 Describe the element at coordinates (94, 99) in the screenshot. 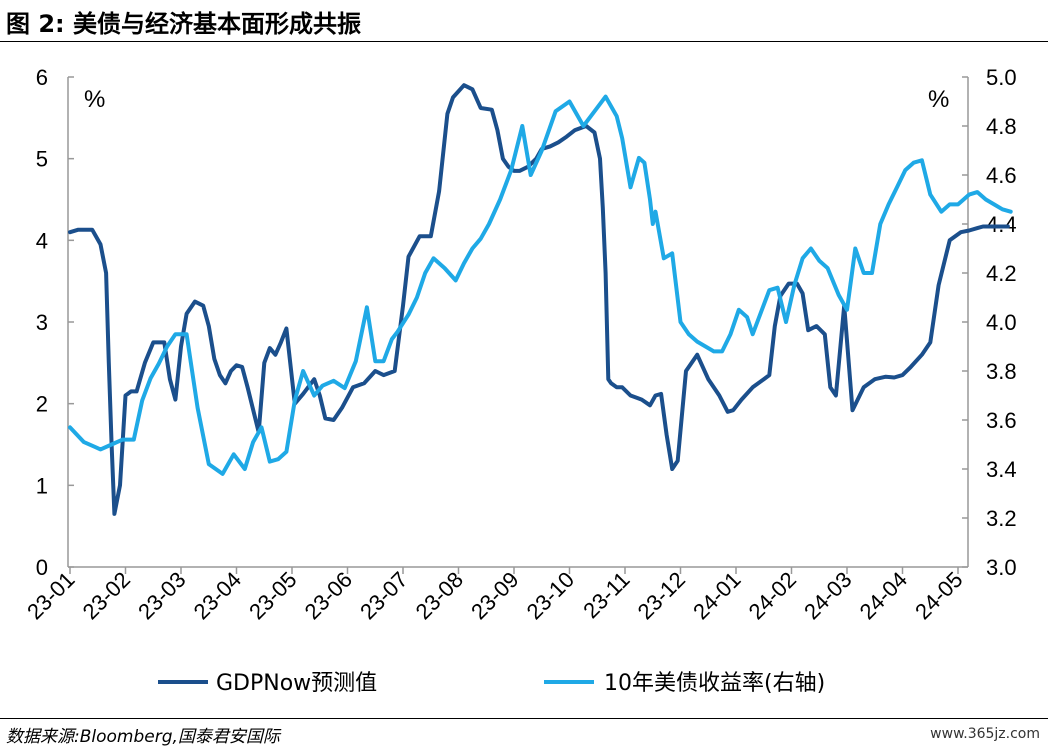

I see `left-axis-unit: %` at that location.